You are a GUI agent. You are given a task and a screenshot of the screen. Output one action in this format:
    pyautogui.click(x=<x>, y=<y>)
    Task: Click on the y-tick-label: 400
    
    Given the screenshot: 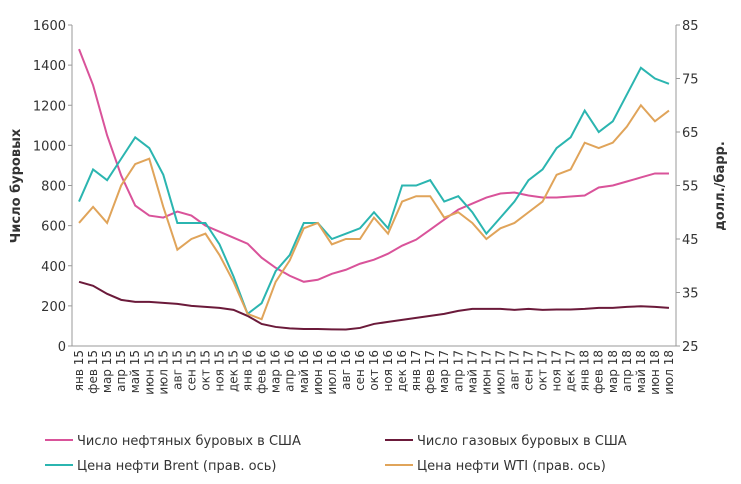 What is the action you would take?
    pyautogui.click(x=53, y=267)
    